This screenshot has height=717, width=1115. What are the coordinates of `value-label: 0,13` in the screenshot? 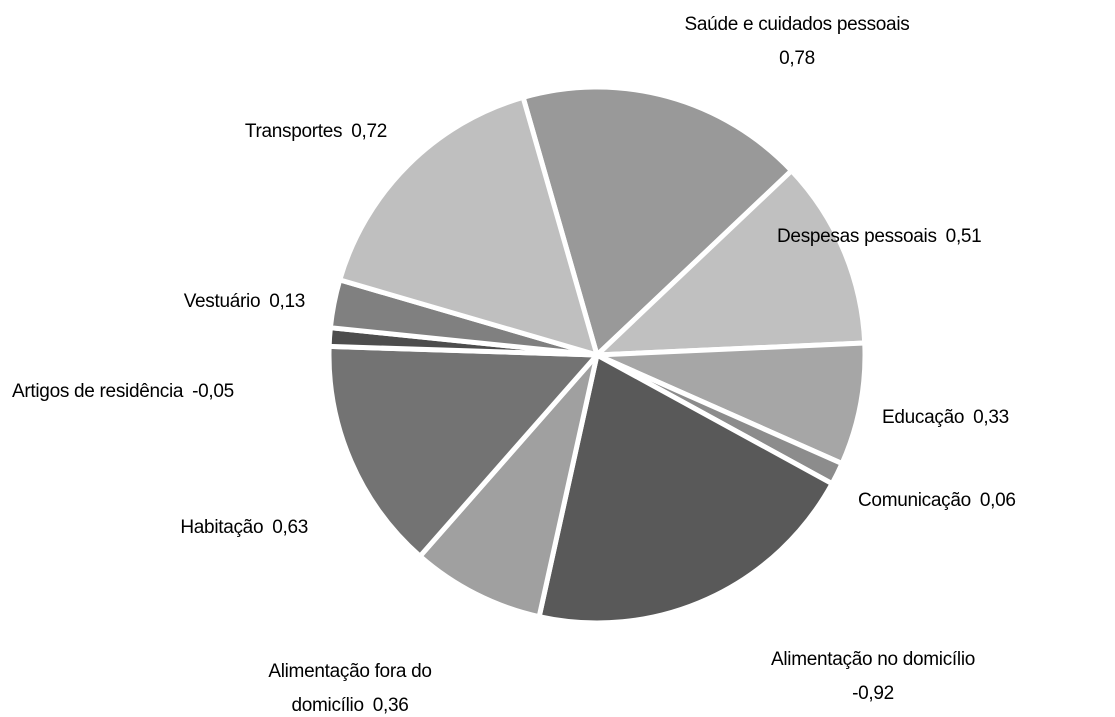 It's located at (287, 301).